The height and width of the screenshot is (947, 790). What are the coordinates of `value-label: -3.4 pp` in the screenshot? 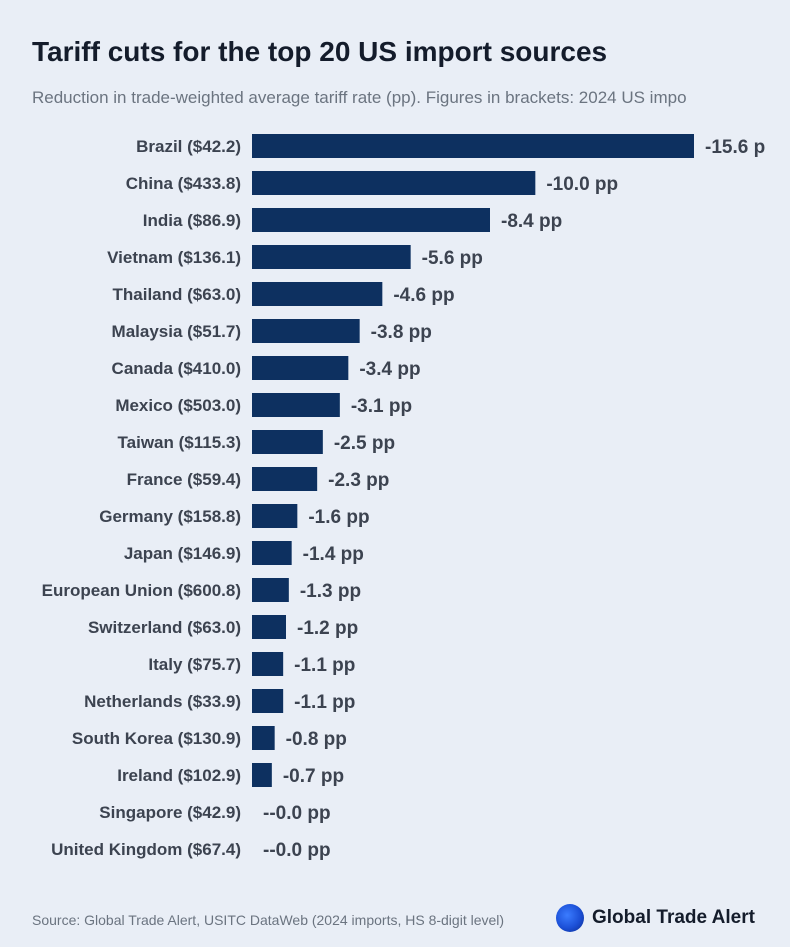 It's located at (389, 369).